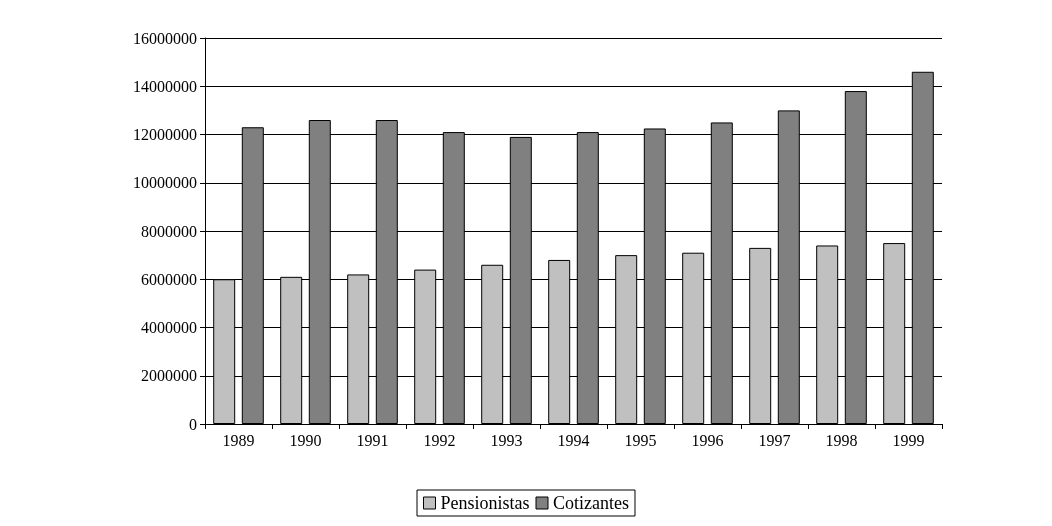 This screenshot has width=1052, height=526. What do you see at coordinates (774, 440) in the screenshot?
I see `x-tick-label: 1997` at bounding box center [774, 440].